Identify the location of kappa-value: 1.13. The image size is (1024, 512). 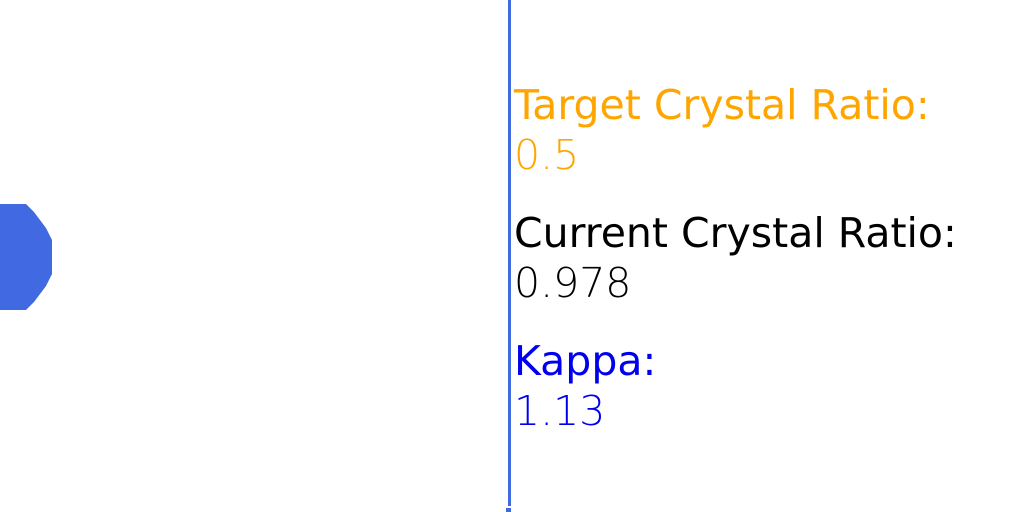
(560, 411).